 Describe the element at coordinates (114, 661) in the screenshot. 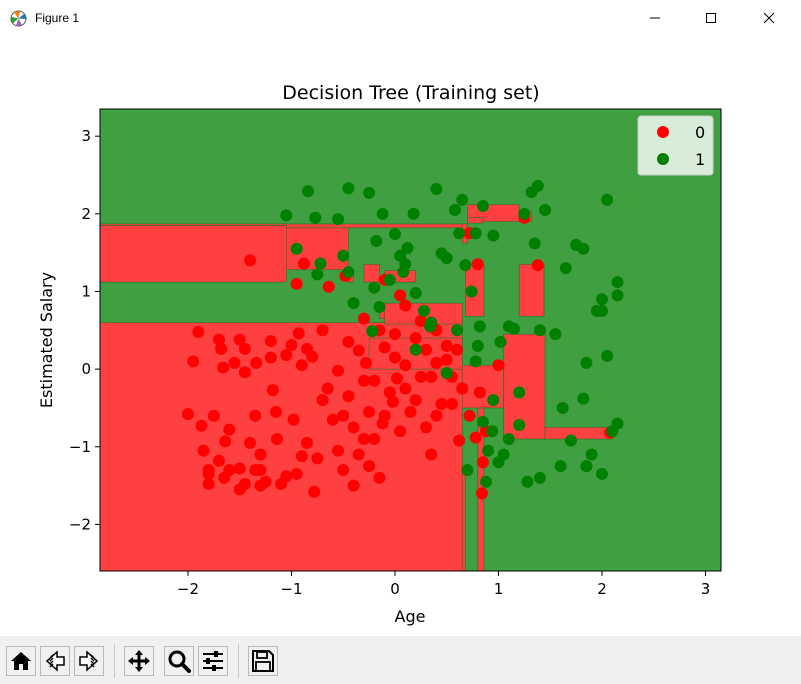

I see `toolbar-separator` at that location.